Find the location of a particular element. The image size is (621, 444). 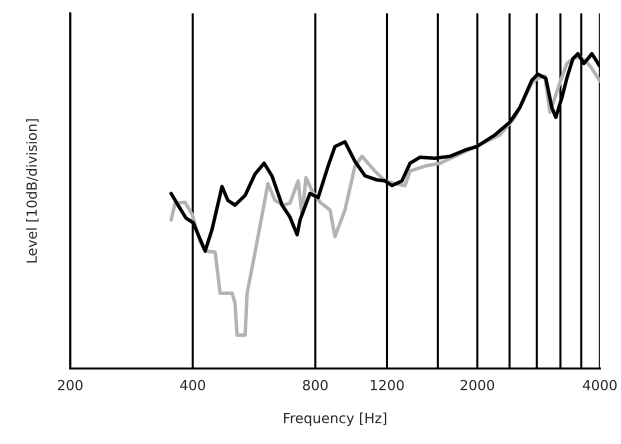

x-tick-label: 200 is located at coordinates (70, 385).